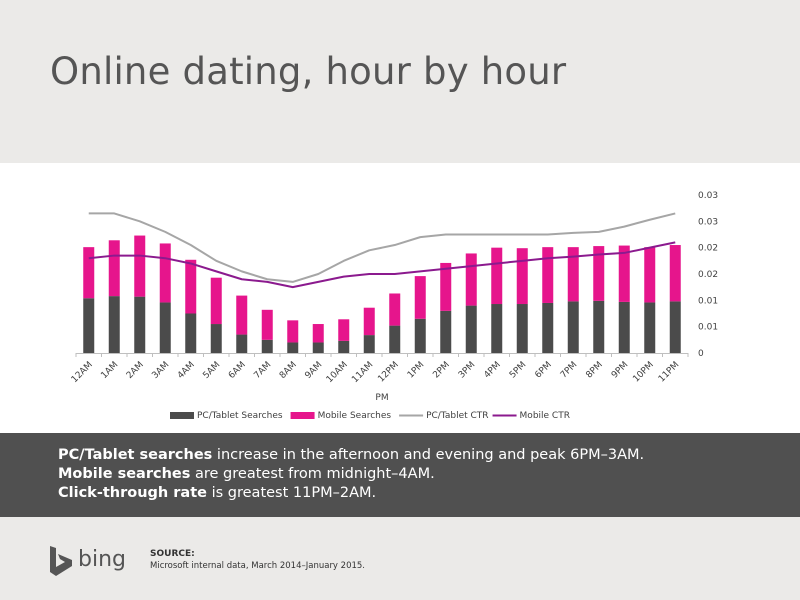  I want to click on x-tick-label: 1PM, so click(416, 370).